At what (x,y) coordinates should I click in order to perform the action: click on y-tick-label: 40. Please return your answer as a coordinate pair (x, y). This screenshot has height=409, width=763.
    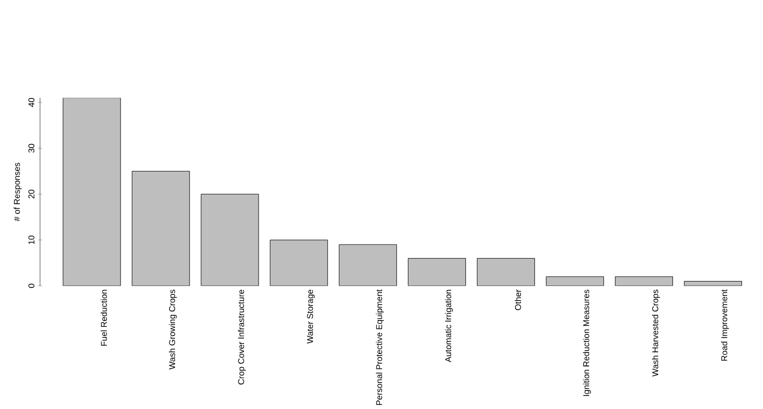
    Looking at the image, I should click on (31, 102).